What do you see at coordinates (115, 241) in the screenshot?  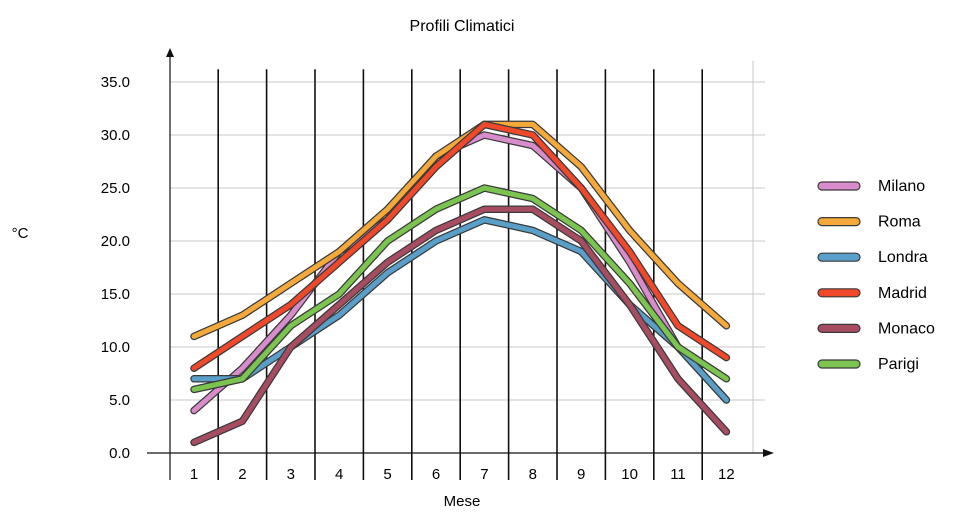 I see `y-tick-label: 20.0` at bounding box center [115, 241].